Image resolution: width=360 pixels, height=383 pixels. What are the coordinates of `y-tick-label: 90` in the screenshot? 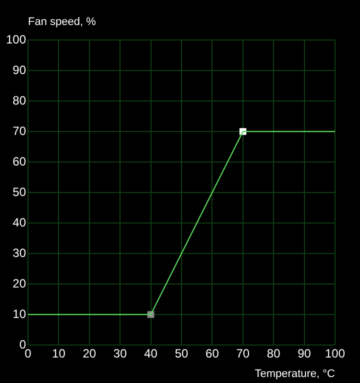 It's located at (19, 69).